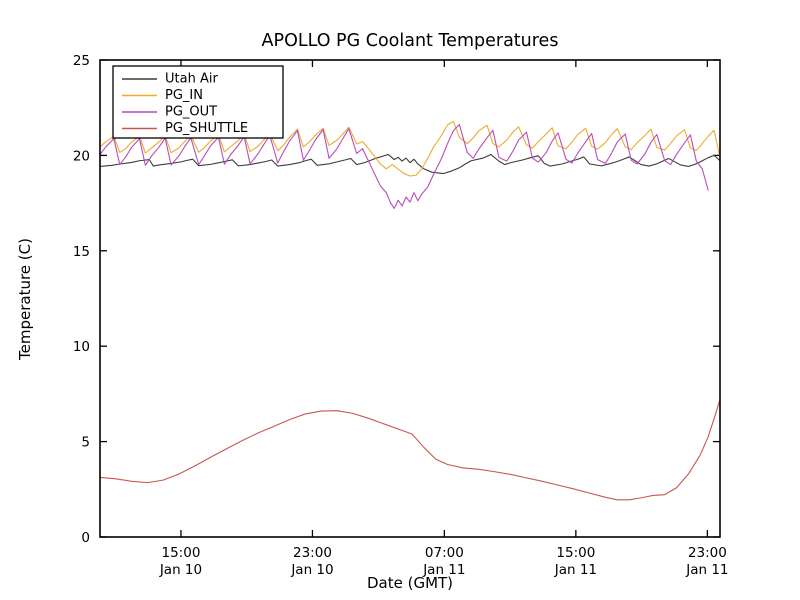  I want to click on legend-label-pg-shuttle: PG_SHUTTLE, so click(206, 128).